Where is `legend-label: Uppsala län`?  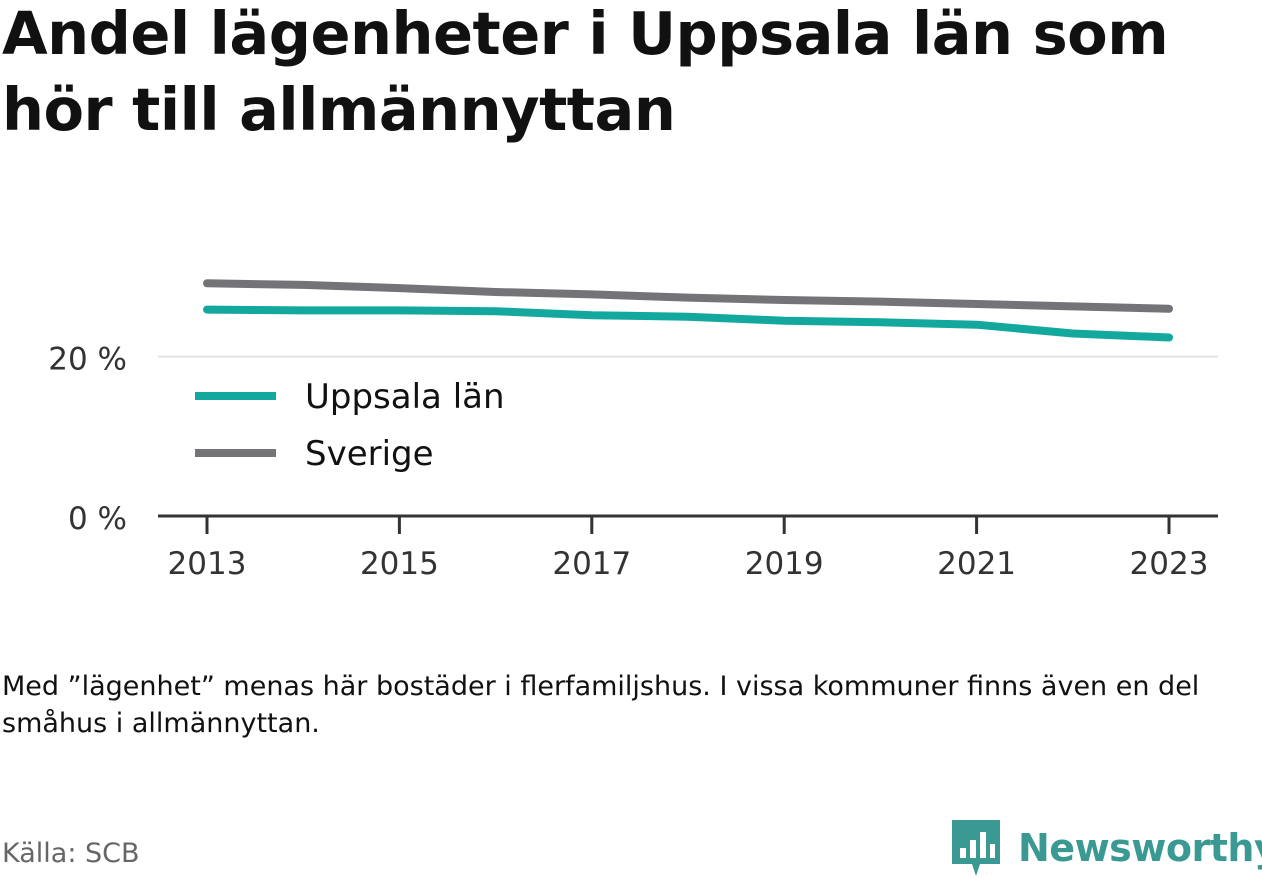 legend-label: Uppsala län is located at coordinates (405, 397).